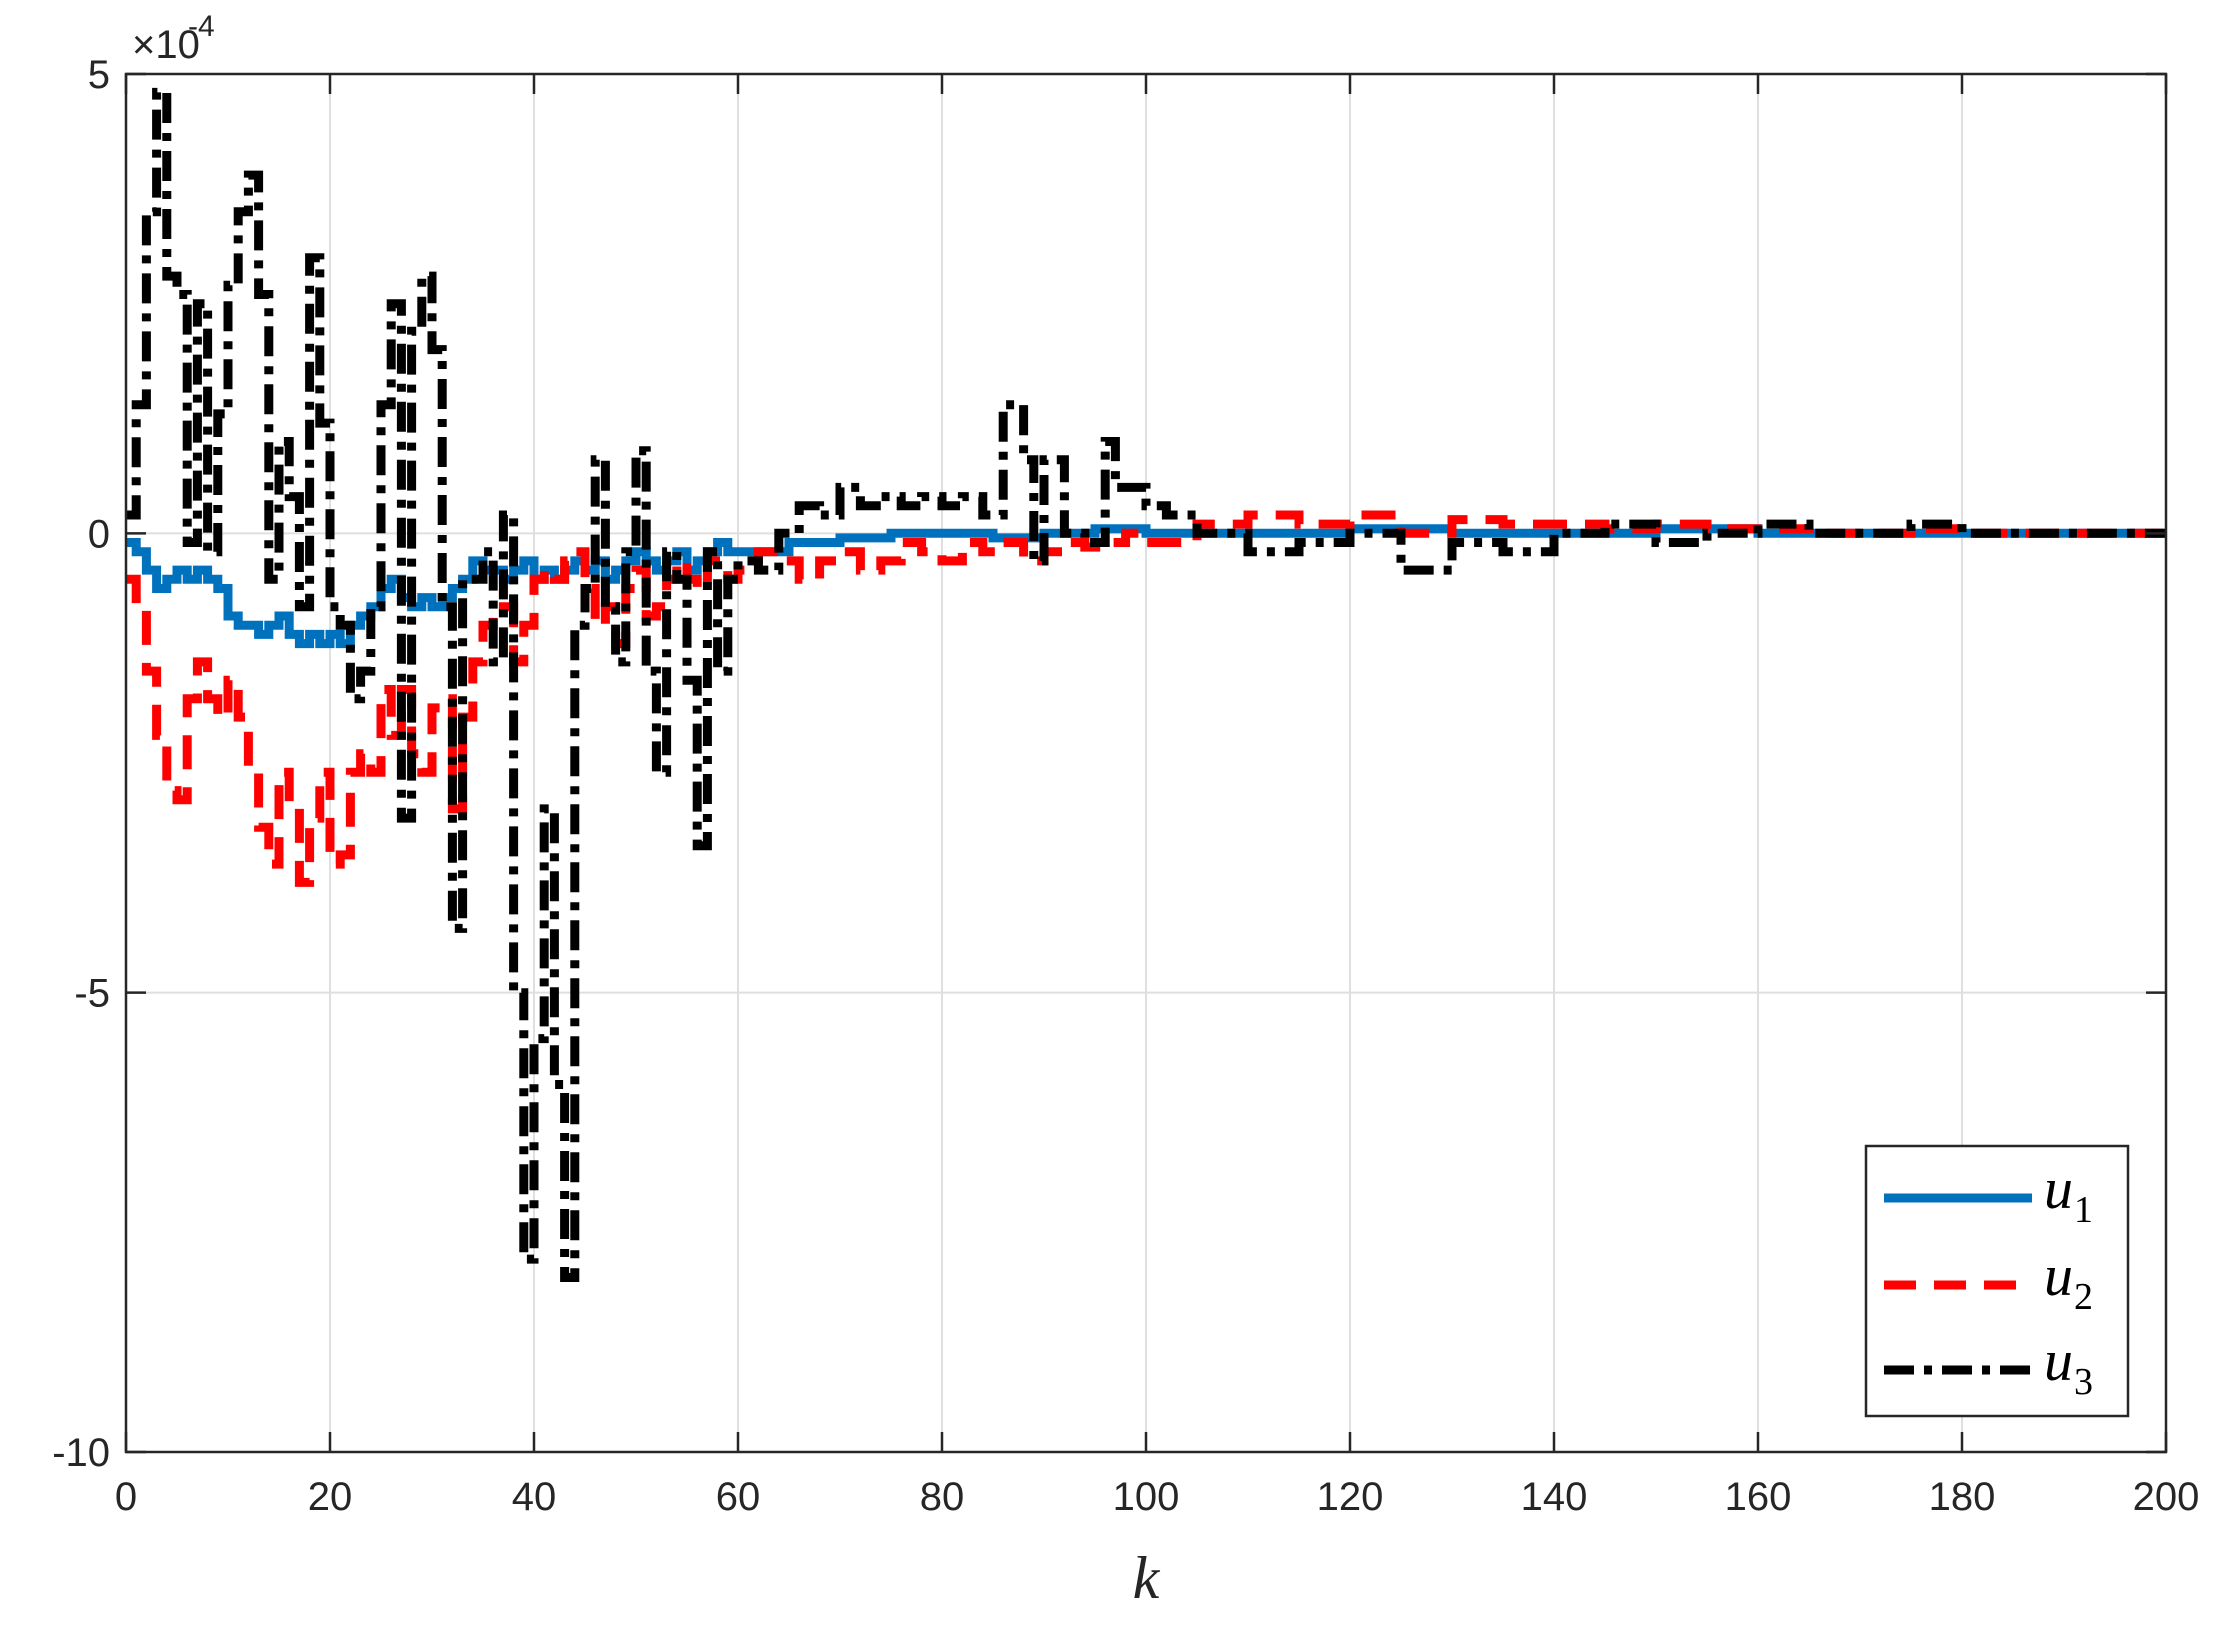  I want to click on legend-sub-u2: 2, so click(2083, 1297).